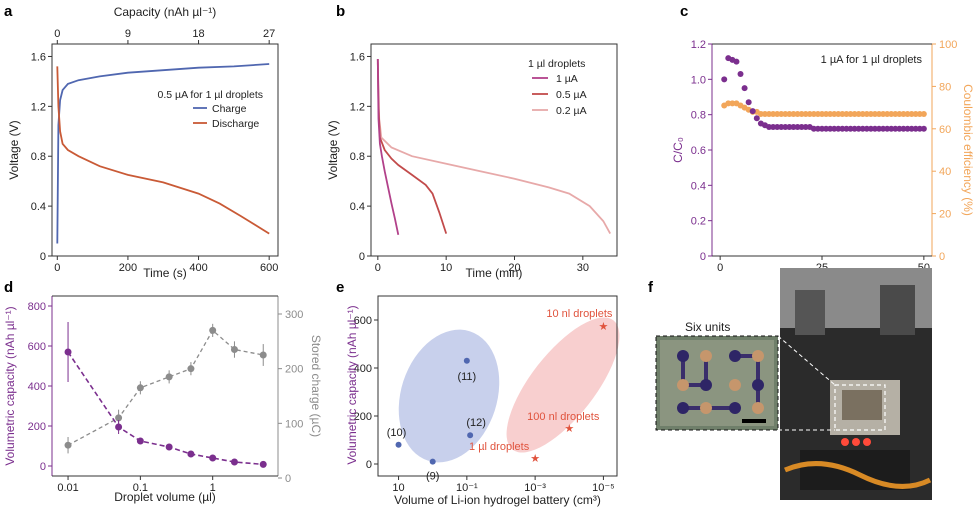 This screenshot has width=976, height=513. Describe the element at coordinates (37, 387) in the screenshot. I see `y-tick-label: 400` at that location.